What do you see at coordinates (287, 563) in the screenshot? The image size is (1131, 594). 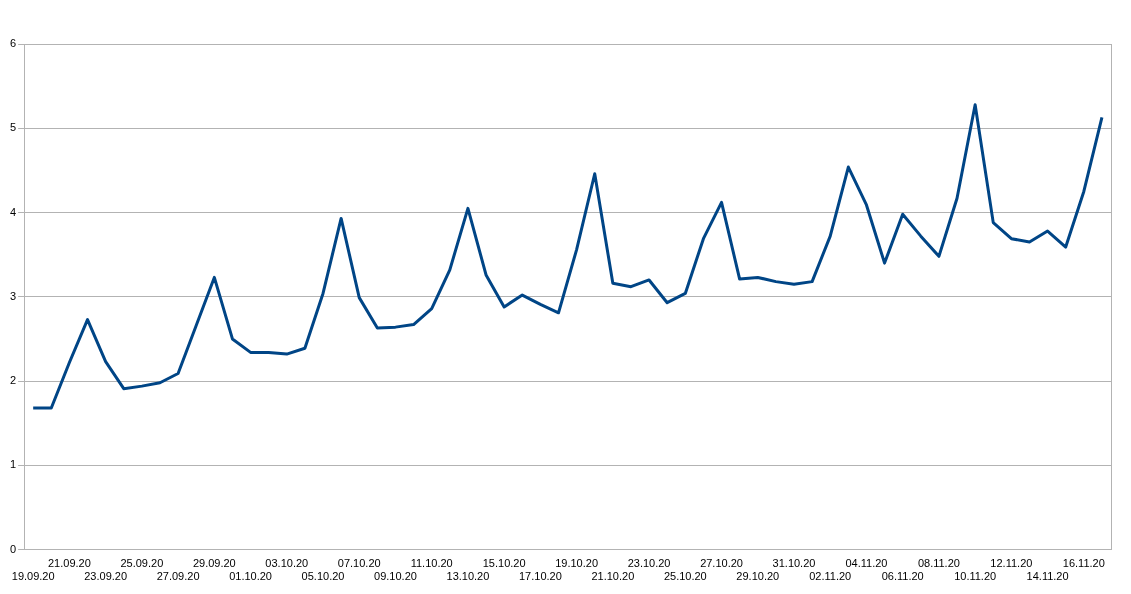 I see `x-tick-label: 03.10.20` at bounding box center [287, 563].